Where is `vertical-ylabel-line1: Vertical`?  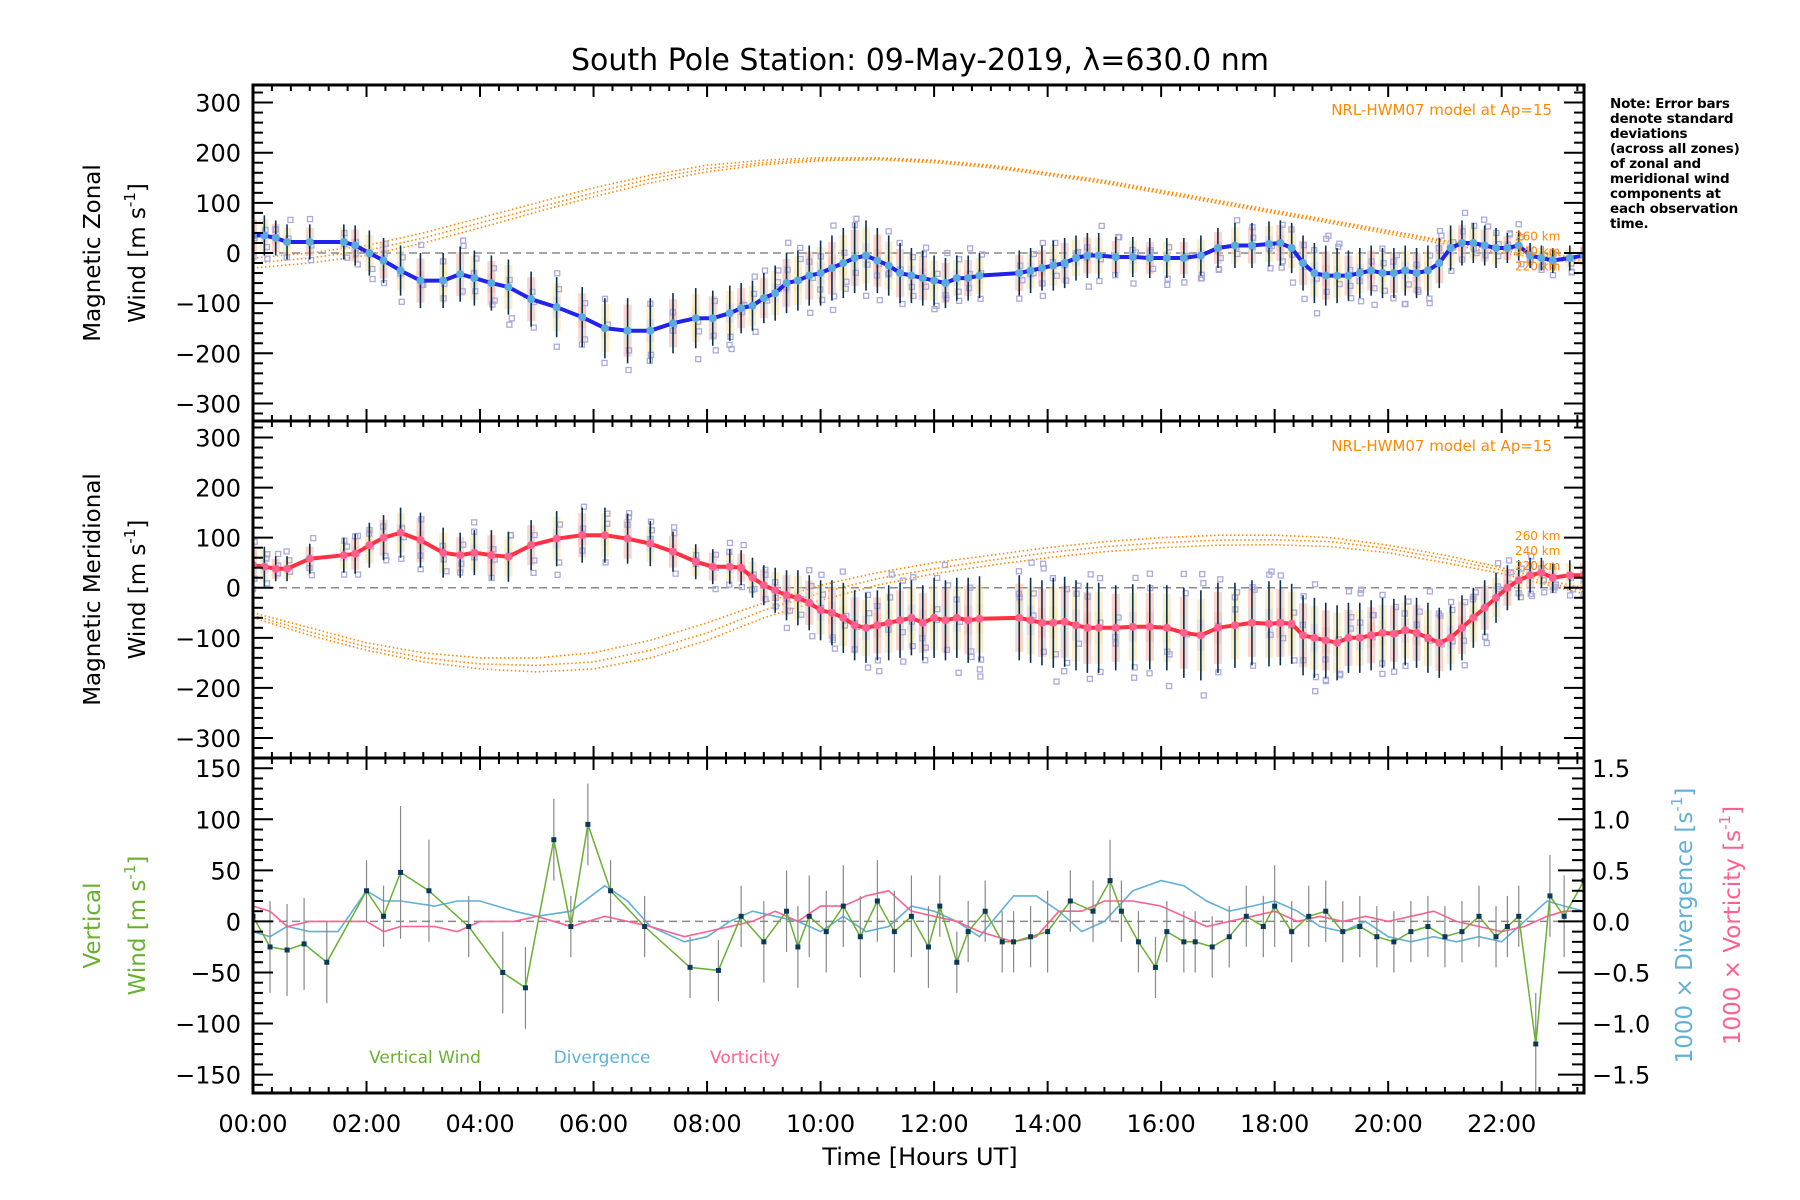
vertical-ylabel-line1: Vertical is located at coordinates (93, 925).